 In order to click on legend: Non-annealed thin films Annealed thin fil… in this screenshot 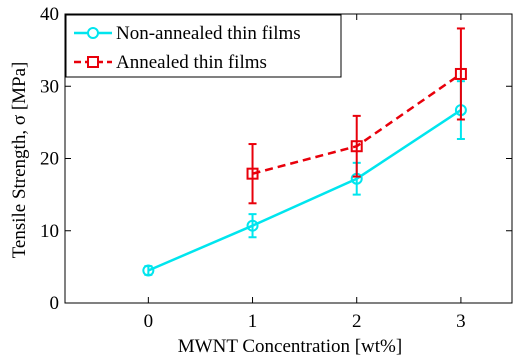, I will do `click(203, 46)`.